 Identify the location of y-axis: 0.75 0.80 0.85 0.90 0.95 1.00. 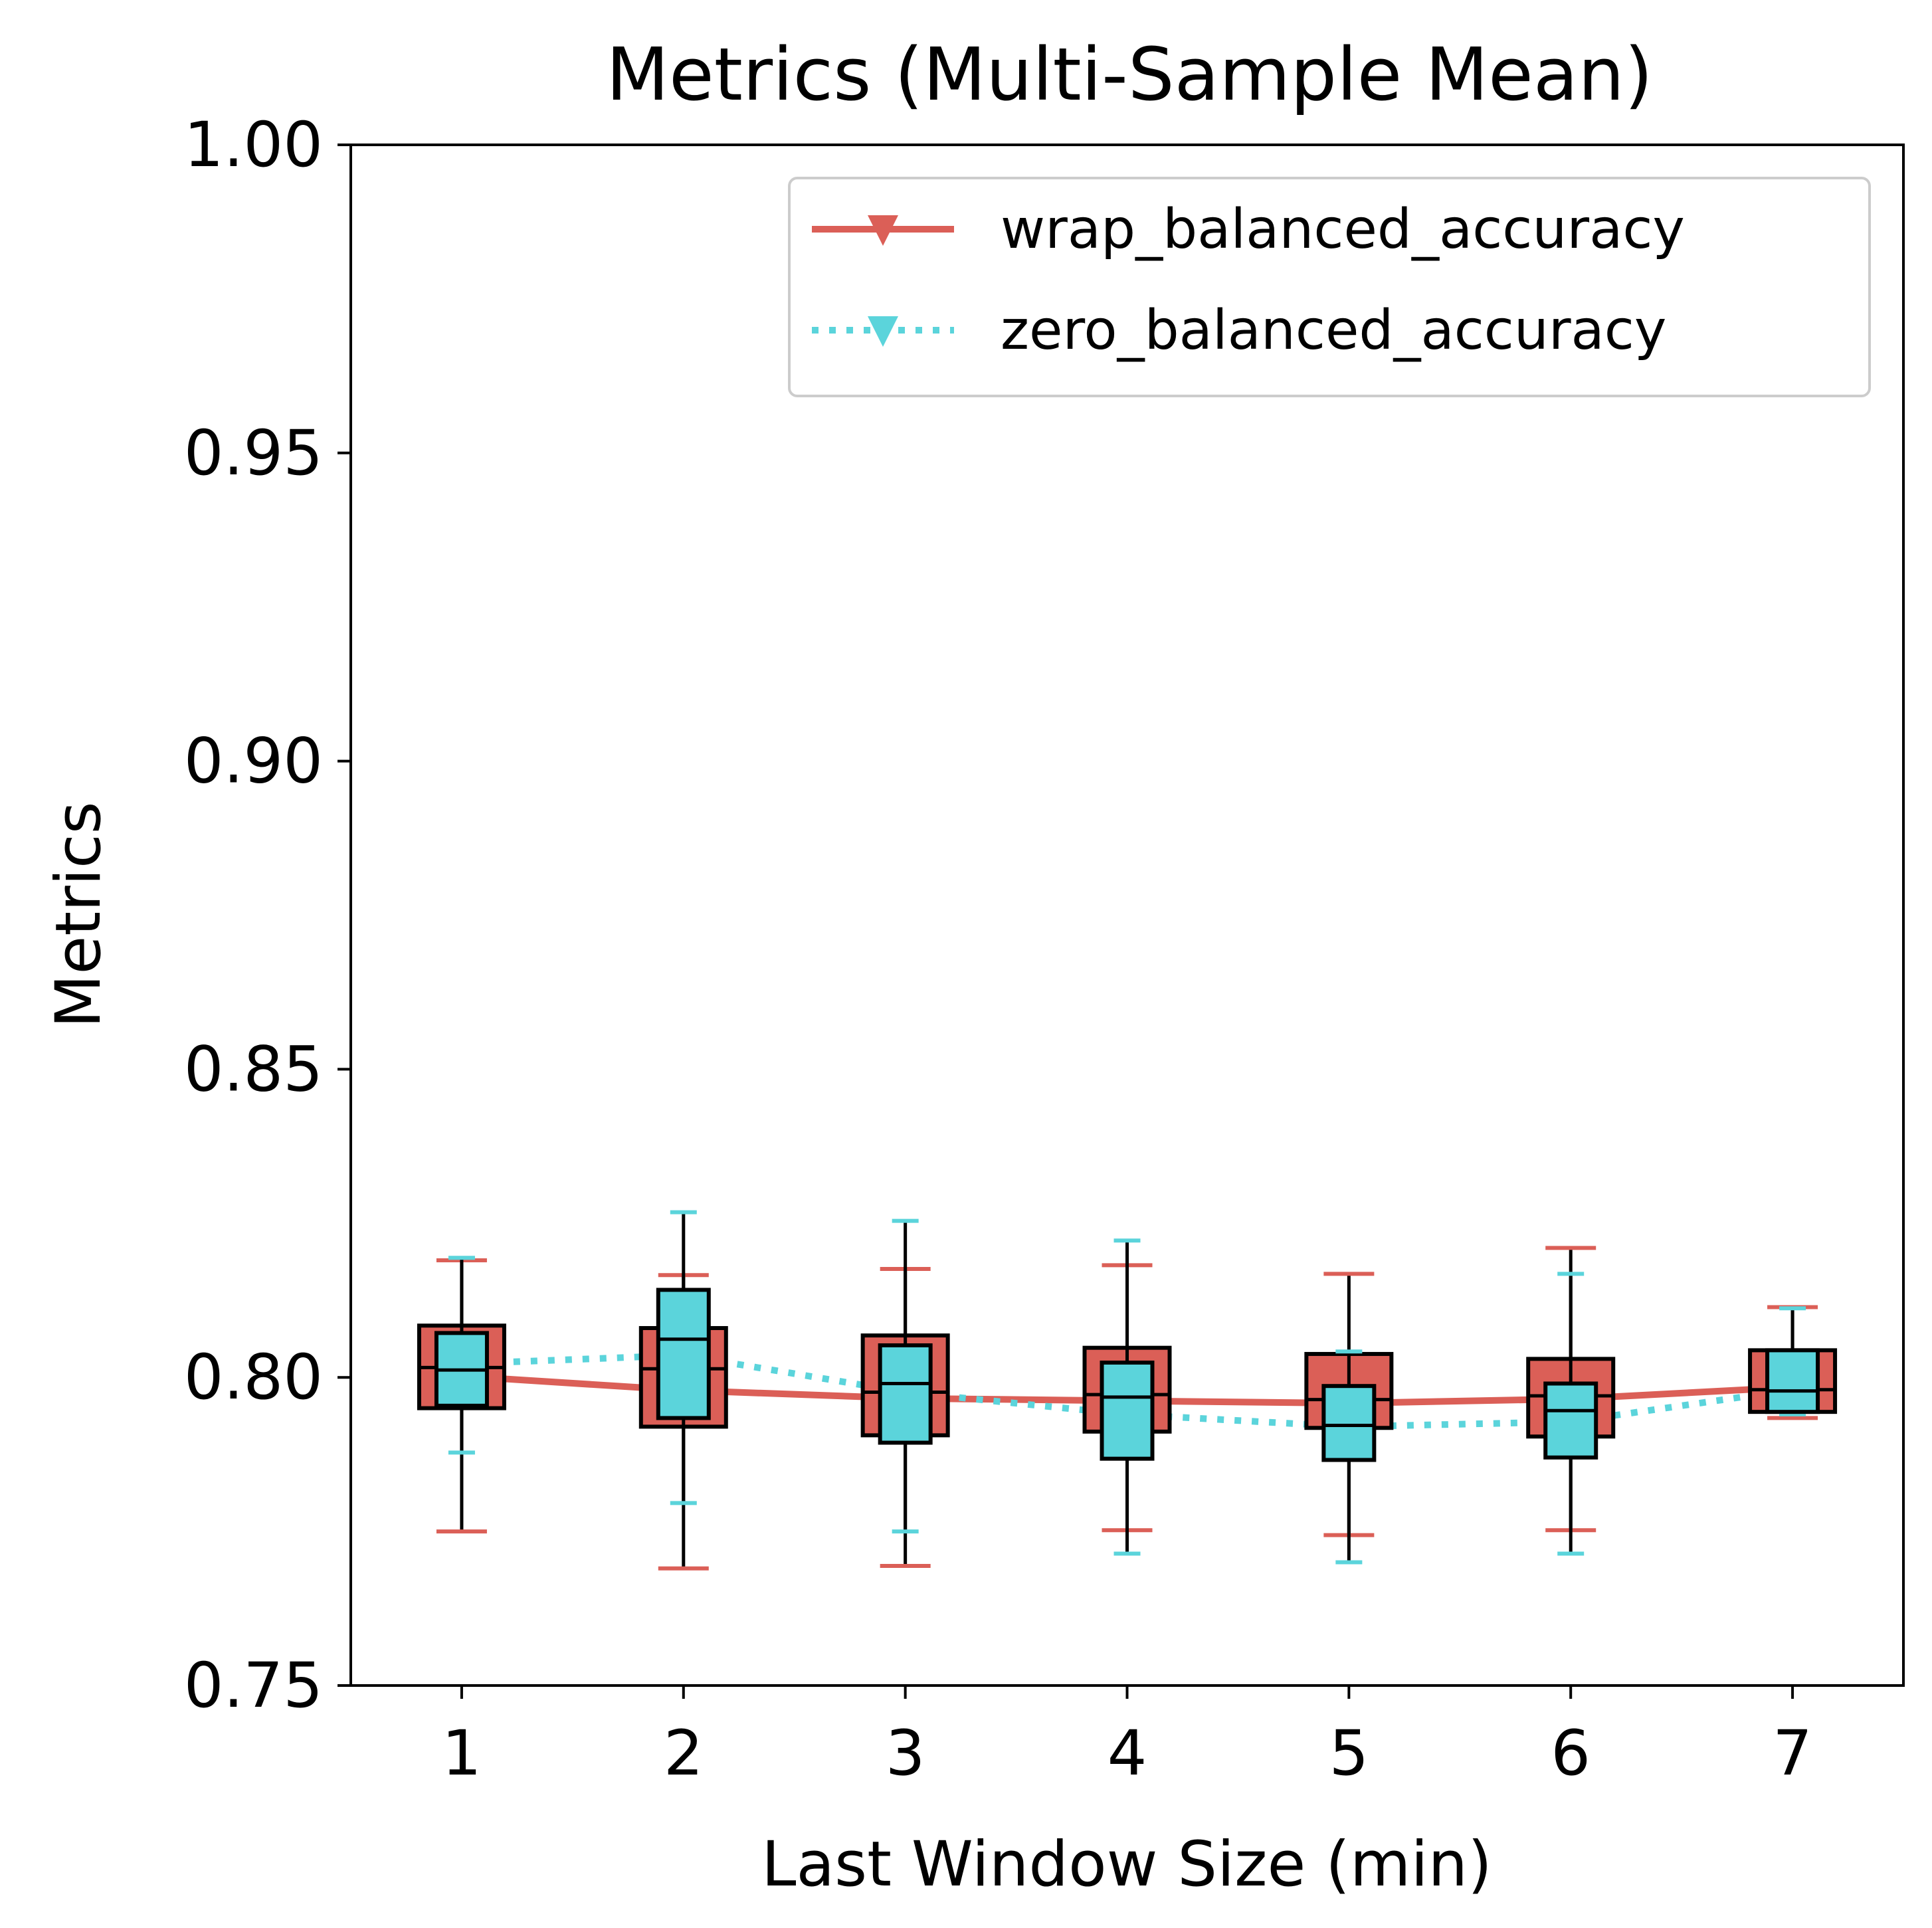
(267, 915).